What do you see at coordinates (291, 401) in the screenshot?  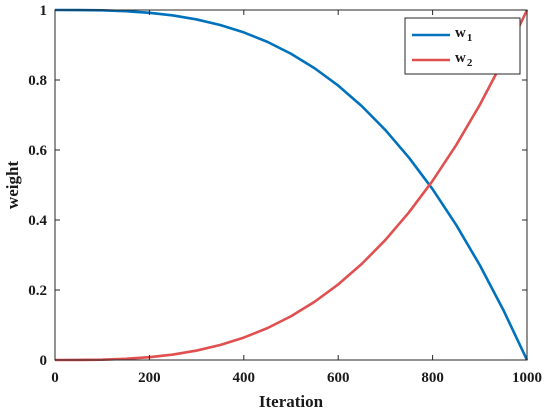 I see `x-axis-label: Iteration` at bounding box center [291, 401].